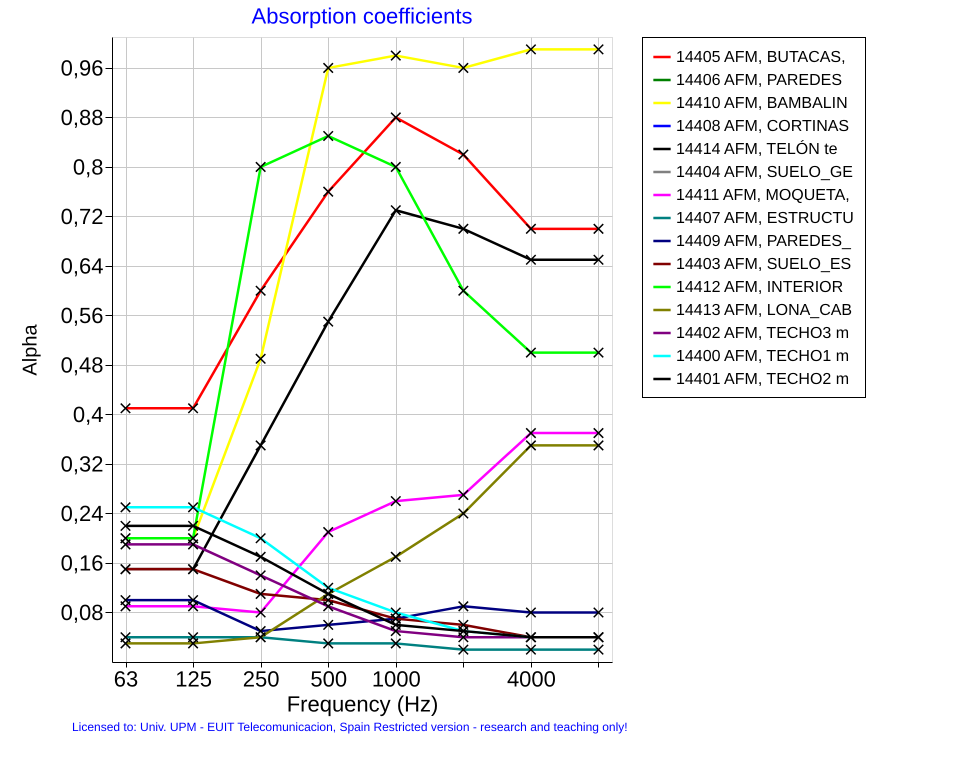  Describe the element at coordinates (765, 218) in the screenshot. I see `legend-label: 14407 AFM, ESTRUCTU` at that location.